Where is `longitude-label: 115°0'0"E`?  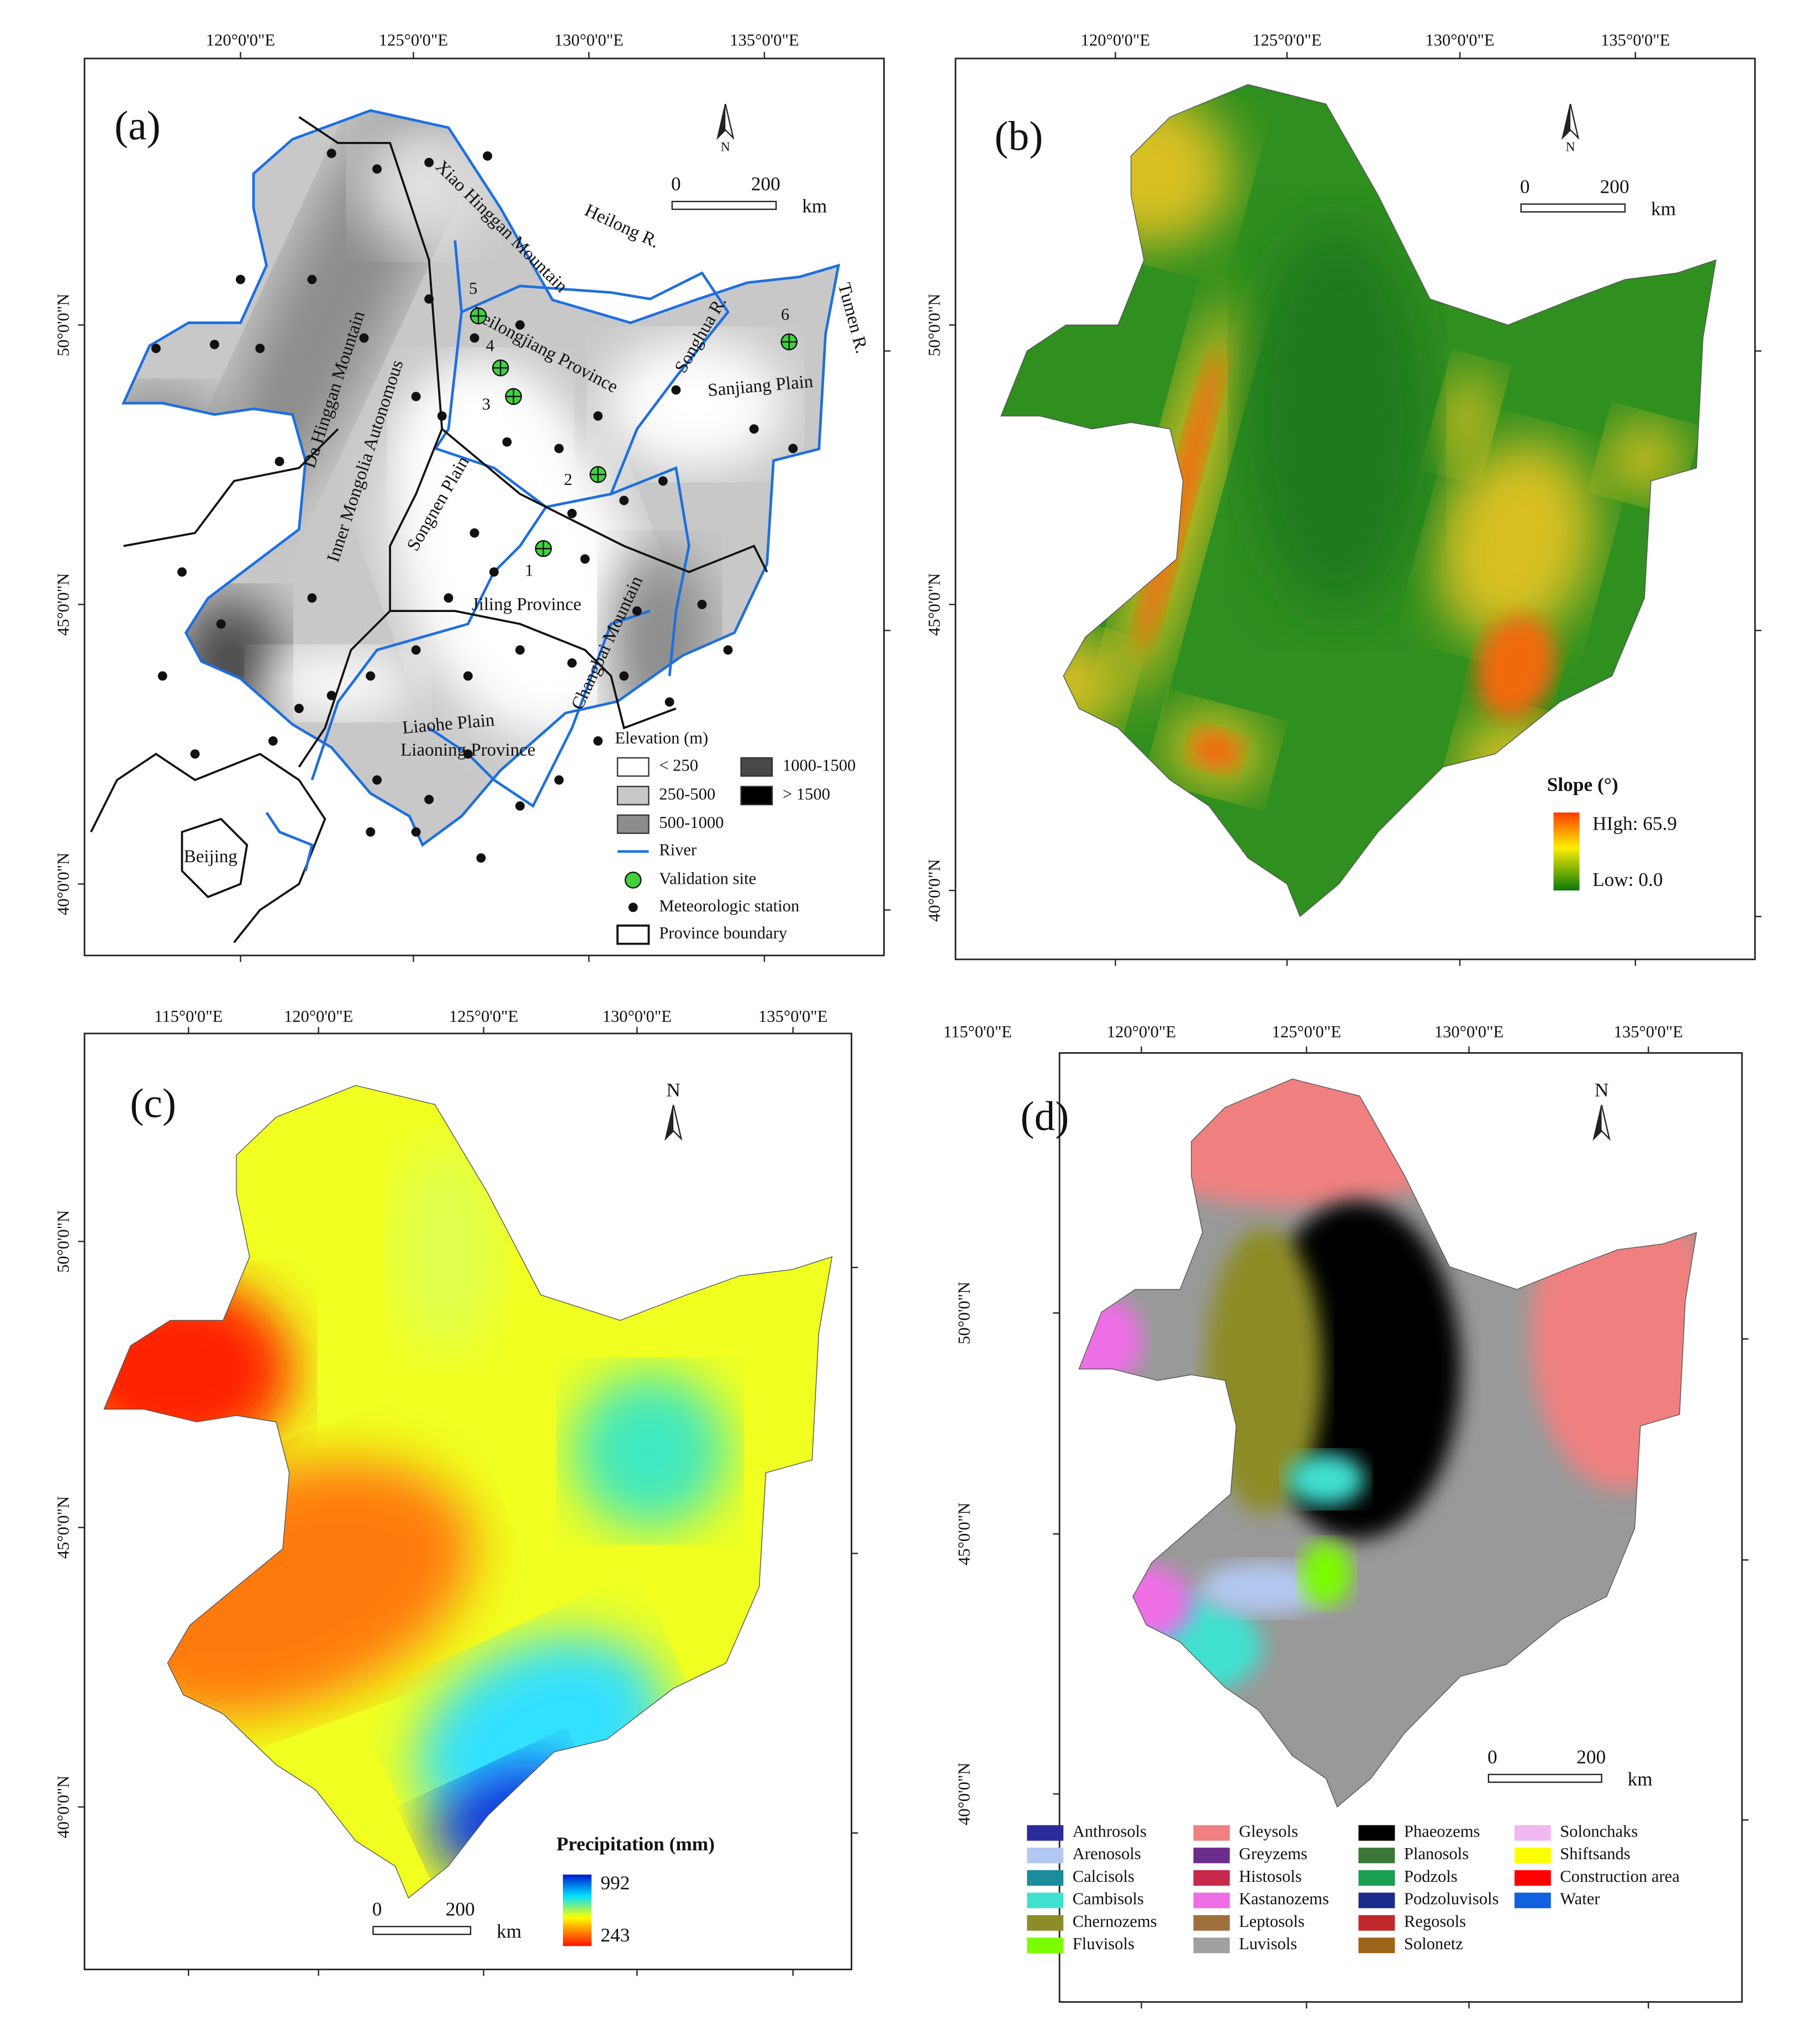 longitude-label: 115°0'0"E is located at coordinates (978, 1031).